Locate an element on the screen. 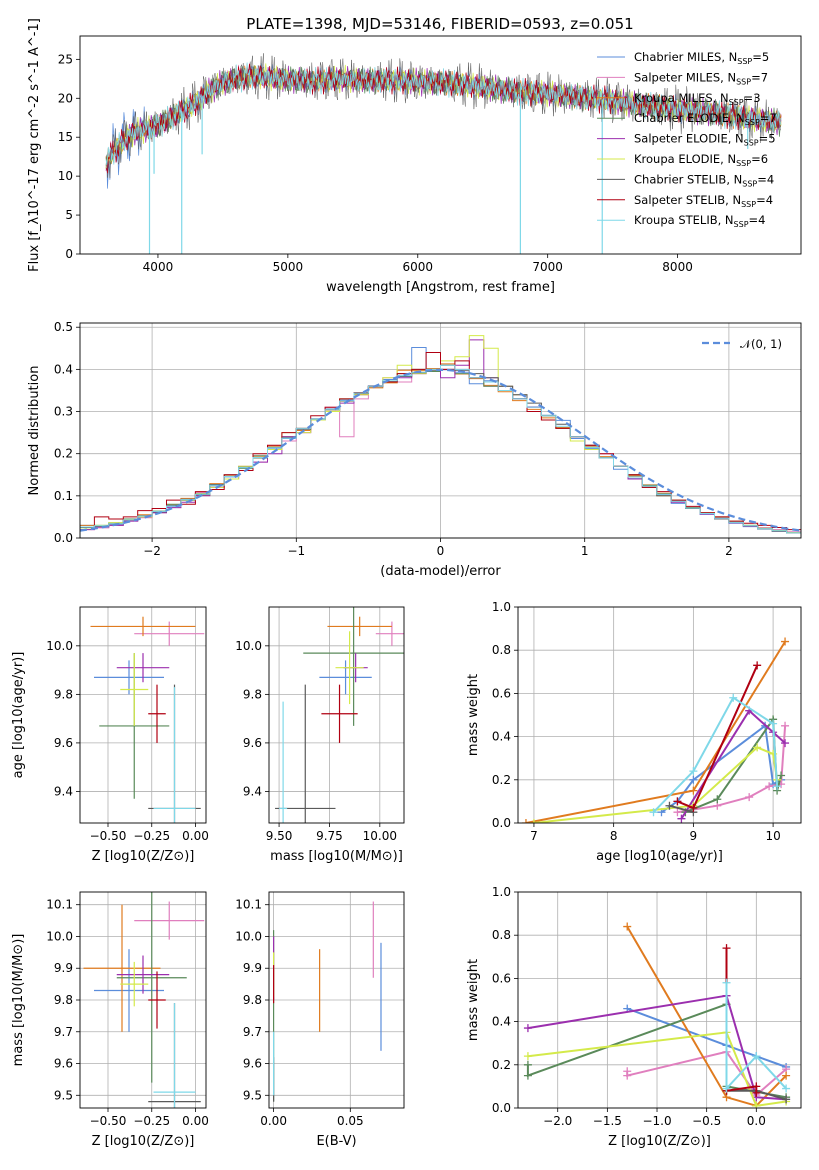 The height and width of the screenshot is (1170, 819). x-axis-label: E(B-V) is located at coordinates (336, 1141).